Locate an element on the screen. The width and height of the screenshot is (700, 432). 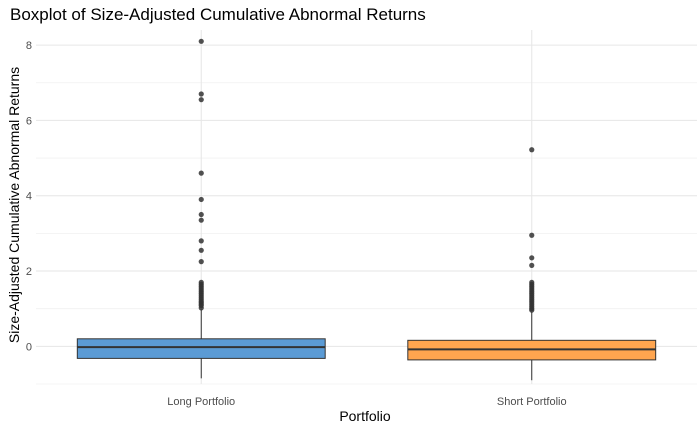
interquartile-box is located at coordinates (201, 348).